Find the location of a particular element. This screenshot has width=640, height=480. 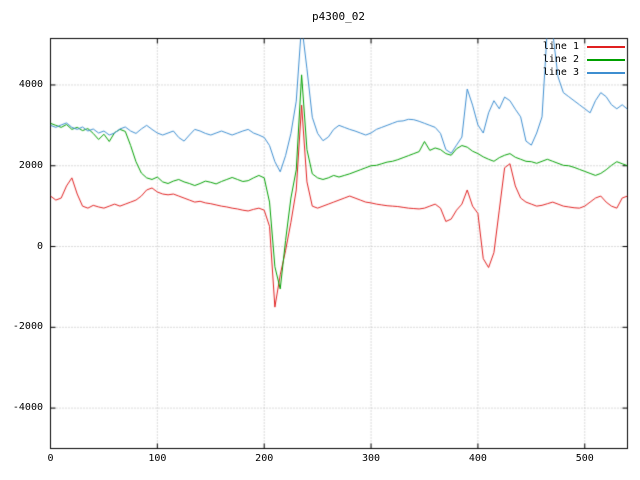

legend-label: line 2 is located at coordinates (560, 59).